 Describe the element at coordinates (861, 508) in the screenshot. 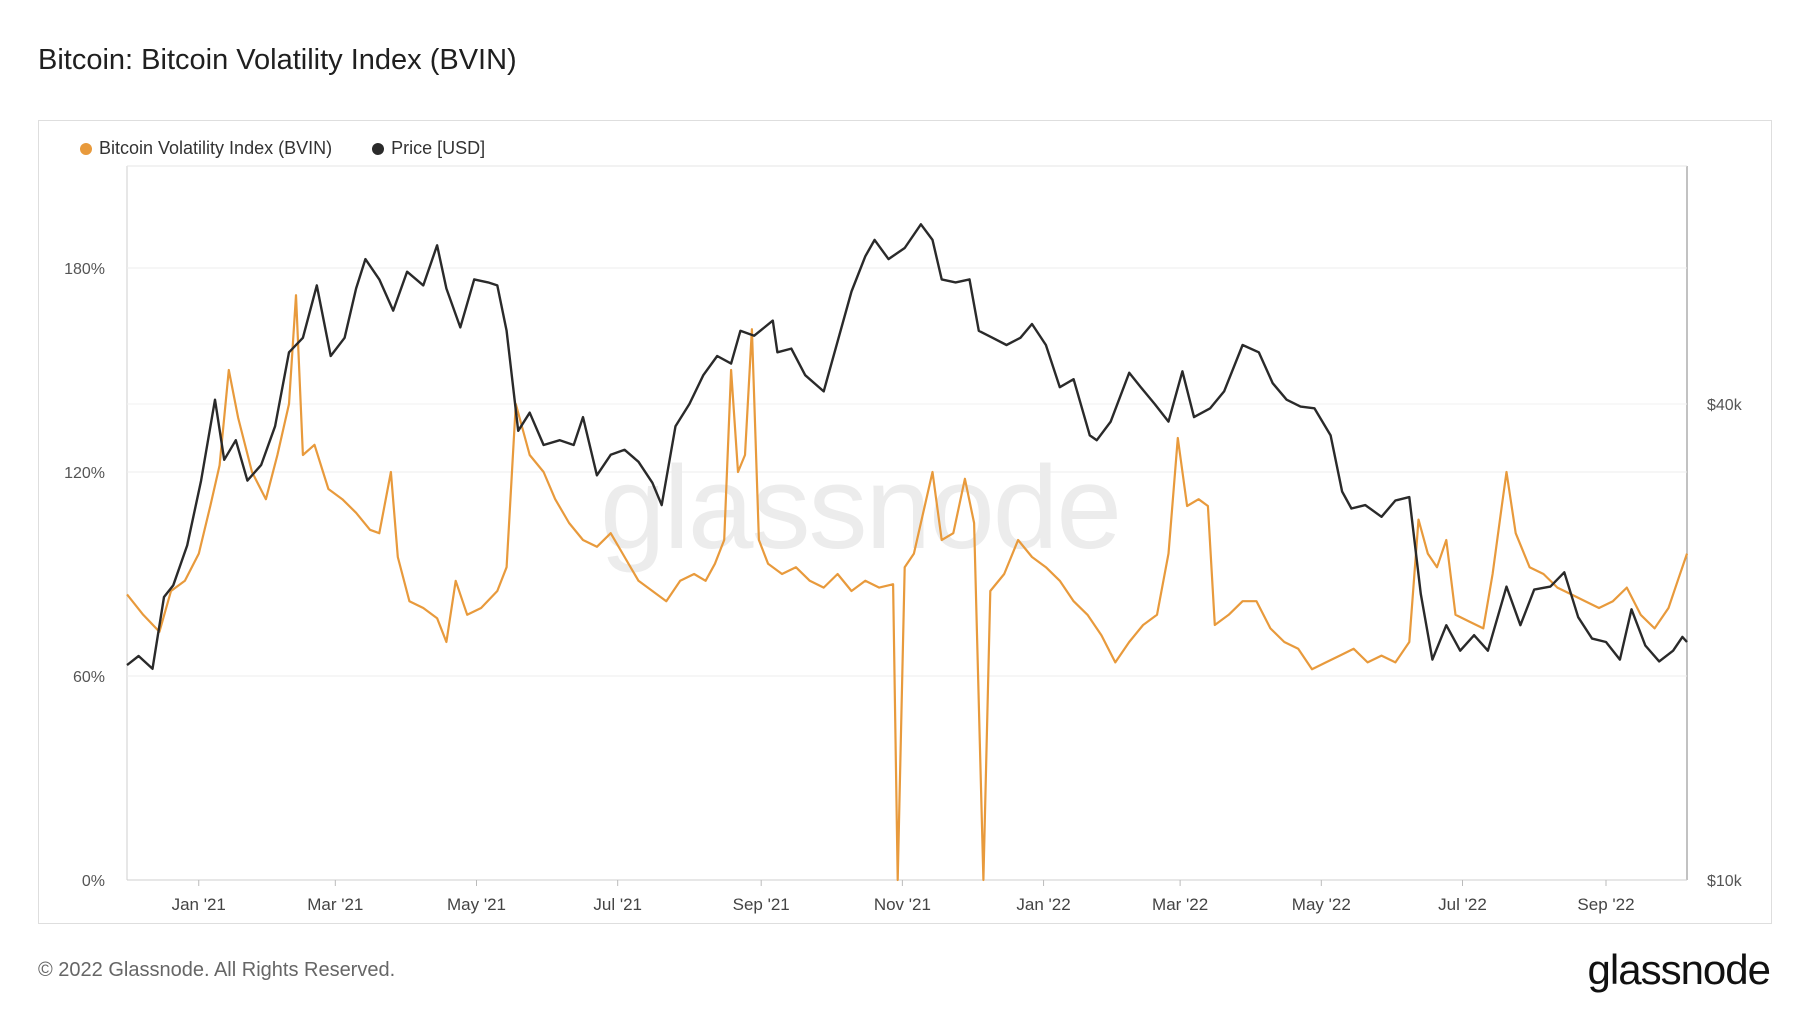

I see `watermark: glassnode` at that location.